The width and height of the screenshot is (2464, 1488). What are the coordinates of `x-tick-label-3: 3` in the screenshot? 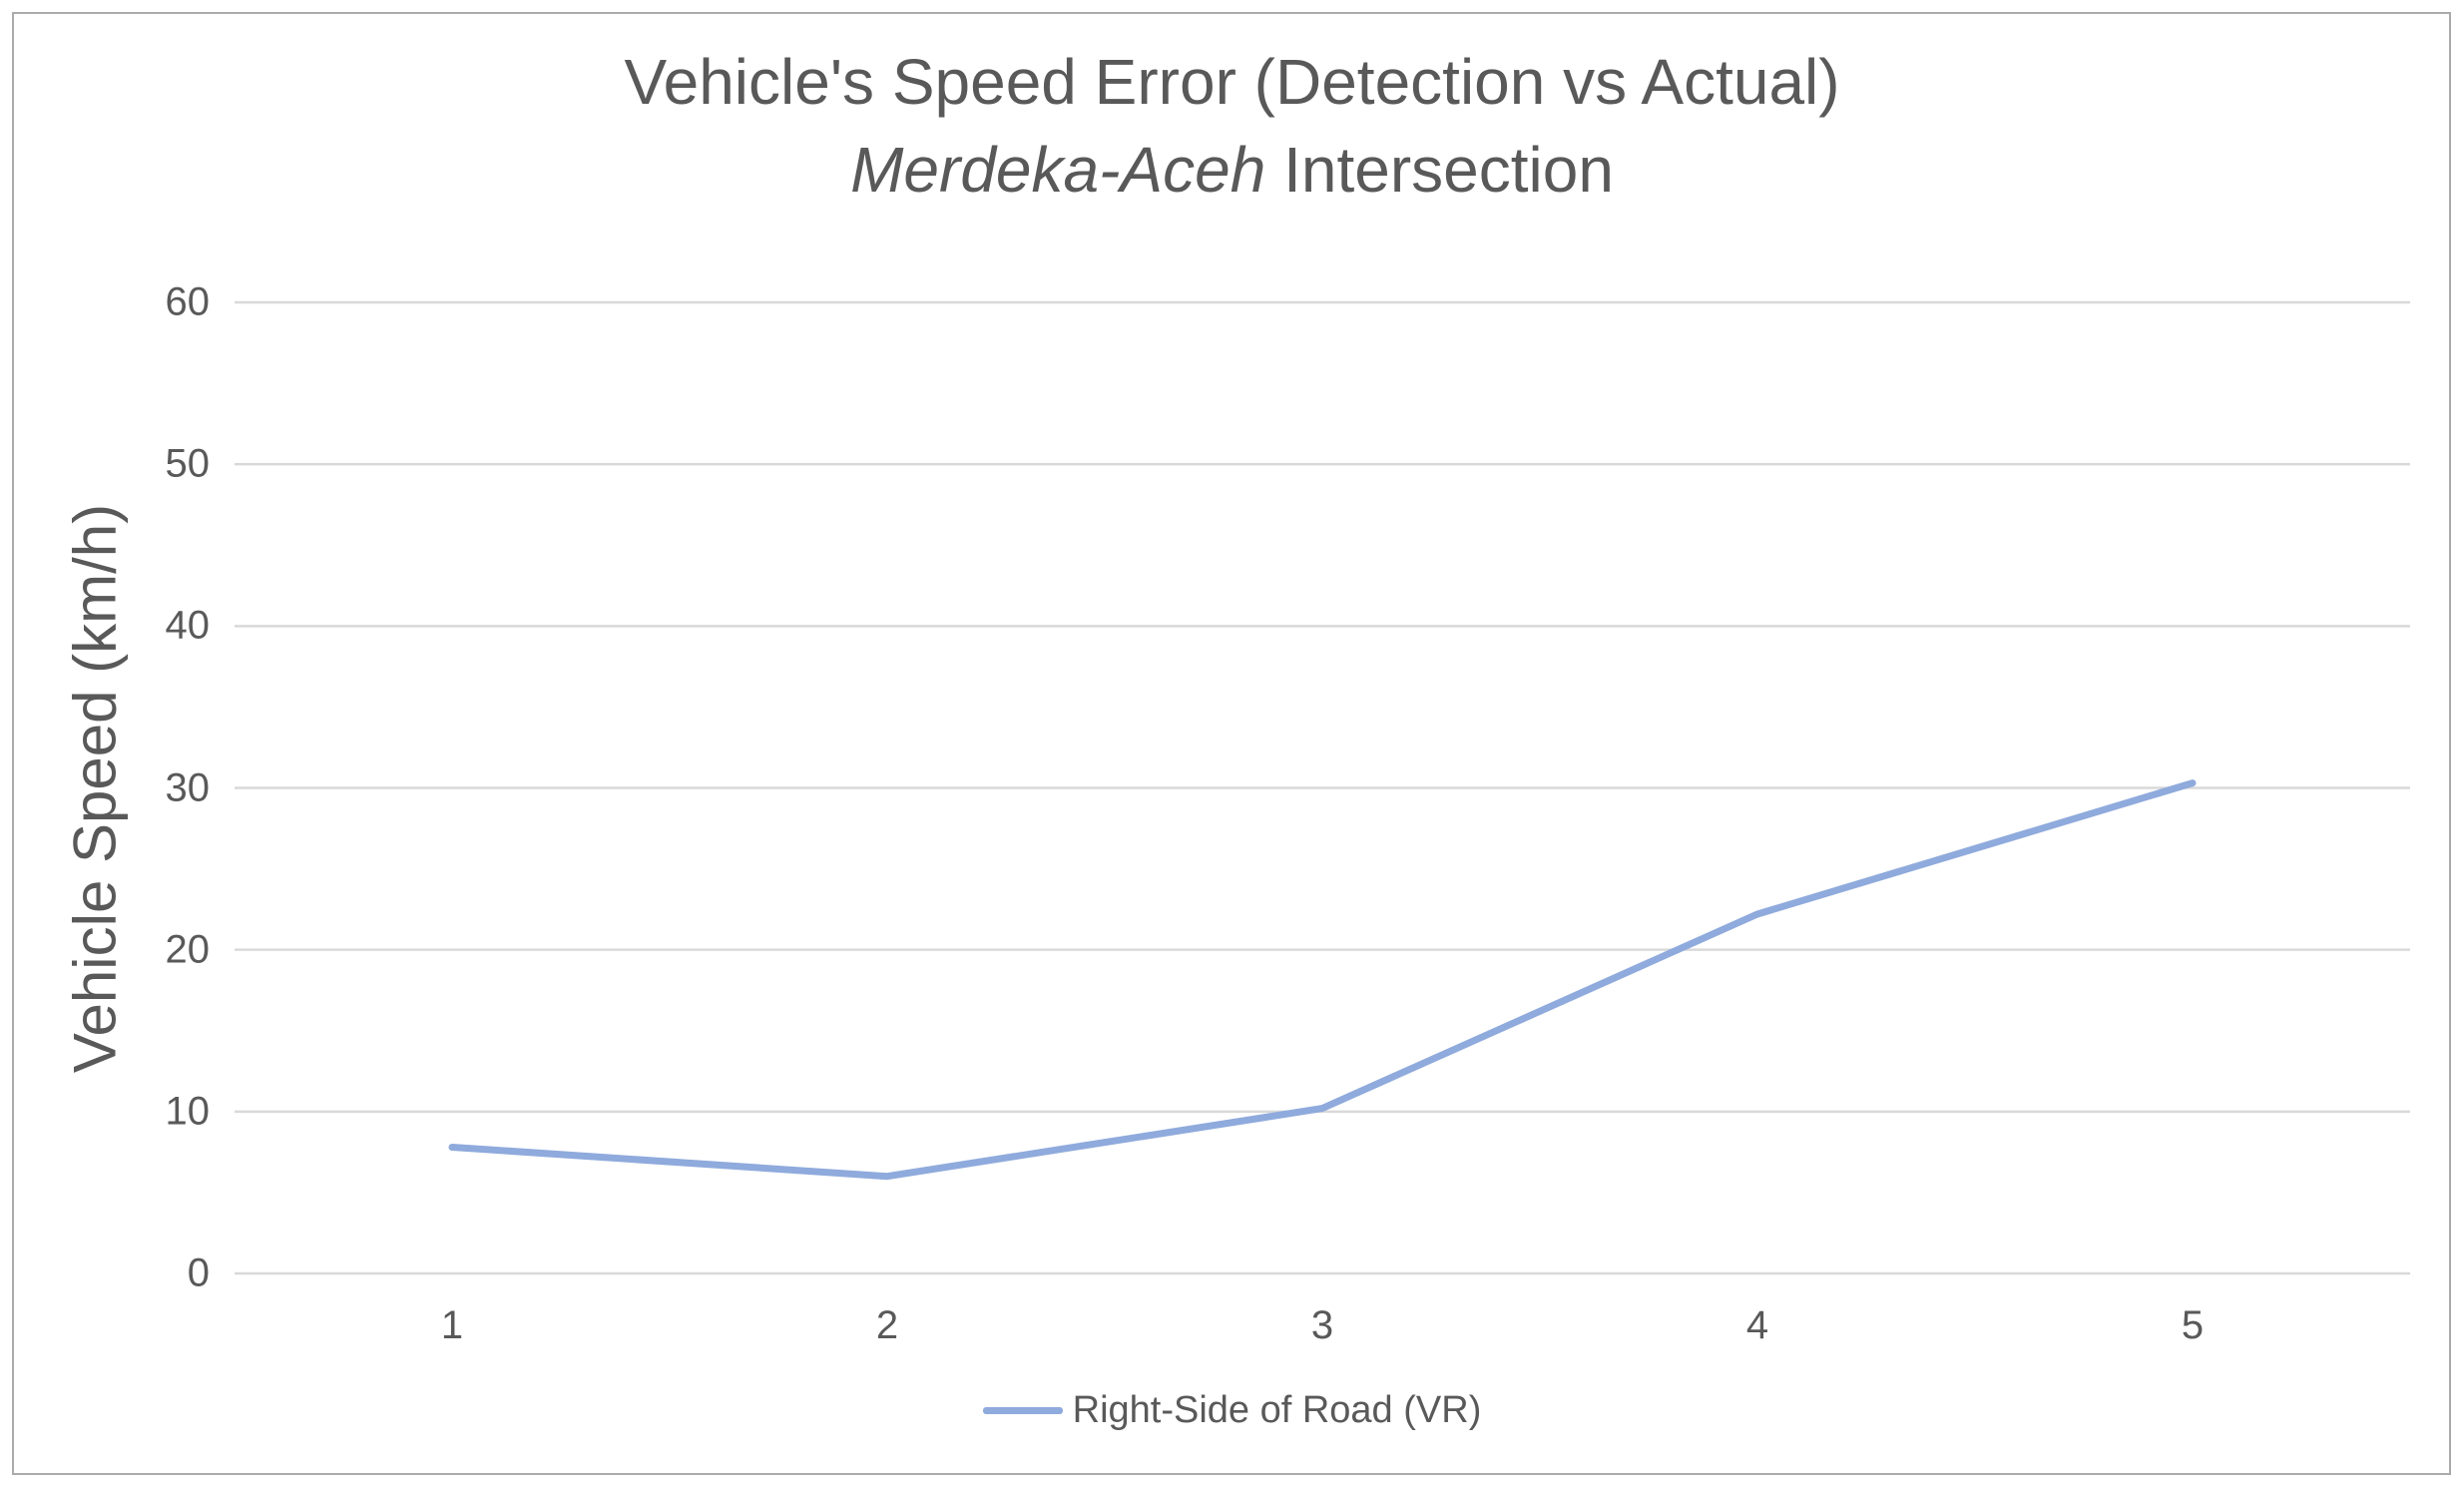 It's located at (1322, 1325).